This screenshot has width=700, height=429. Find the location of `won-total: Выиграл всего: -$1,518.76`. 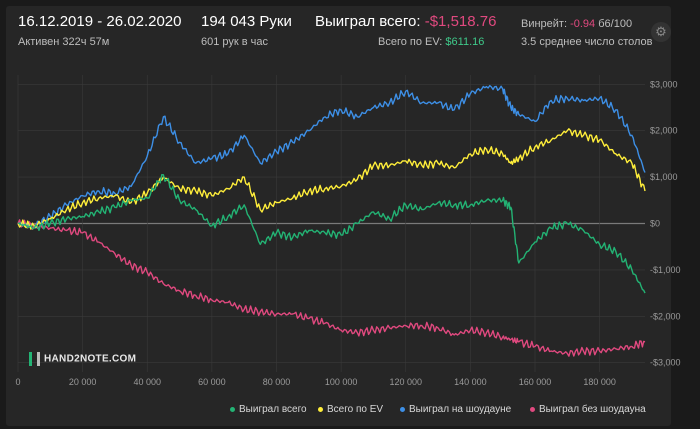

won-total: Выиграл всего: -$1,518.76 is located at coordinates (405, 21).